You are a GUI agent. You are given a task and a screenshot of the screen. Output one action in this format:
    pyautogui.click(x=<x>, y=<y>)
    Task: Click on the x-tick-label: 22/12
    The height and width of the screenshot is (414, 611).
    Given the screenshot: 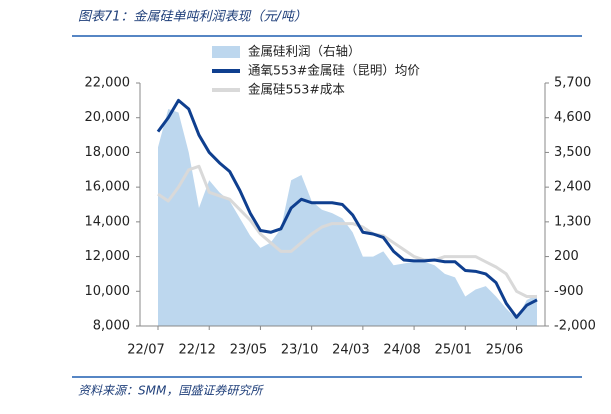 What is the action you would take?
    pyautogui.click(x=196, y=350)
    